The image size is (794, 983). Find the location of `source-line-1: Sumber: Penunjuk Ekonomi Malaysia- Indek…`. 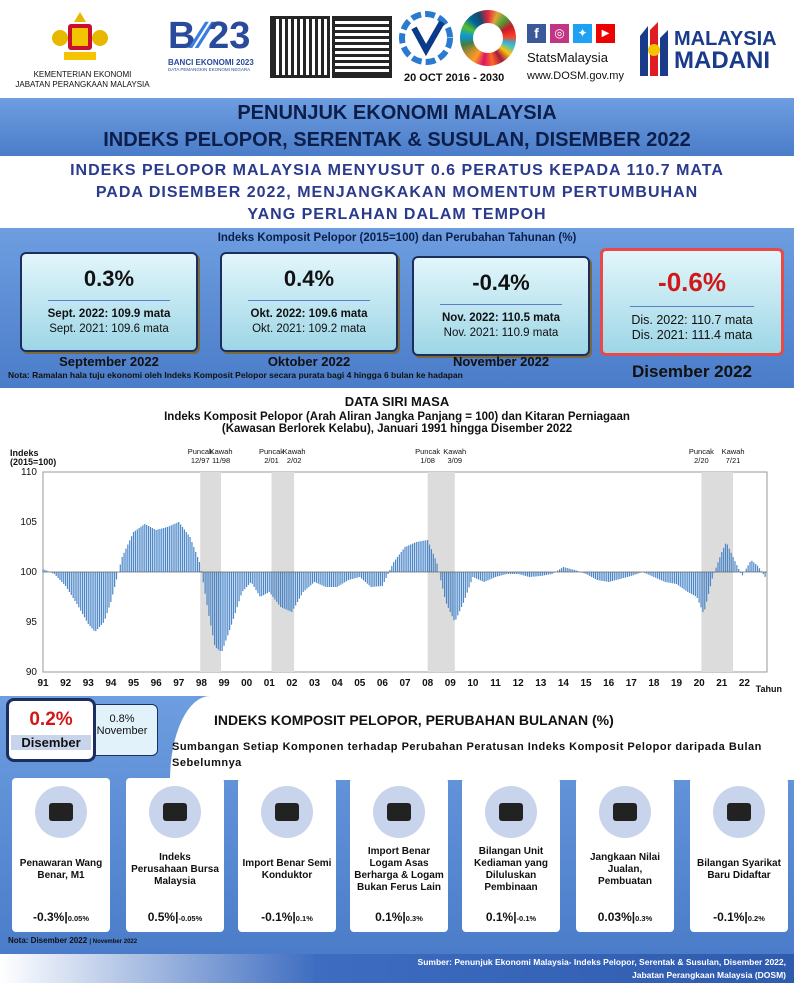

source-line-1: Sumber: Penunjuk Ekonomi Malaysia- Indek… is located at coordinates (601, 962).